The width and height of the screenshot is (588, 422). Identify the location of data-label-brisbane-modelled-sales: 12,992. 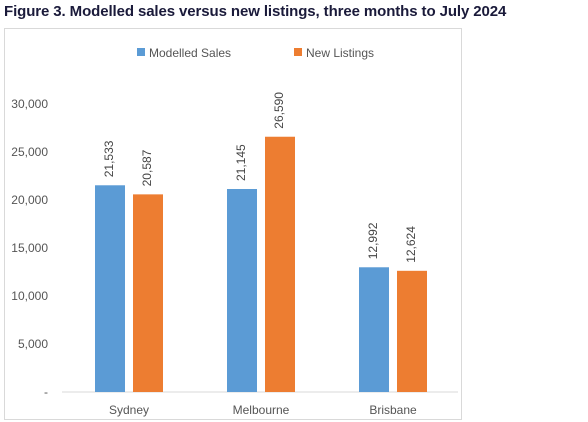
(373, 240).